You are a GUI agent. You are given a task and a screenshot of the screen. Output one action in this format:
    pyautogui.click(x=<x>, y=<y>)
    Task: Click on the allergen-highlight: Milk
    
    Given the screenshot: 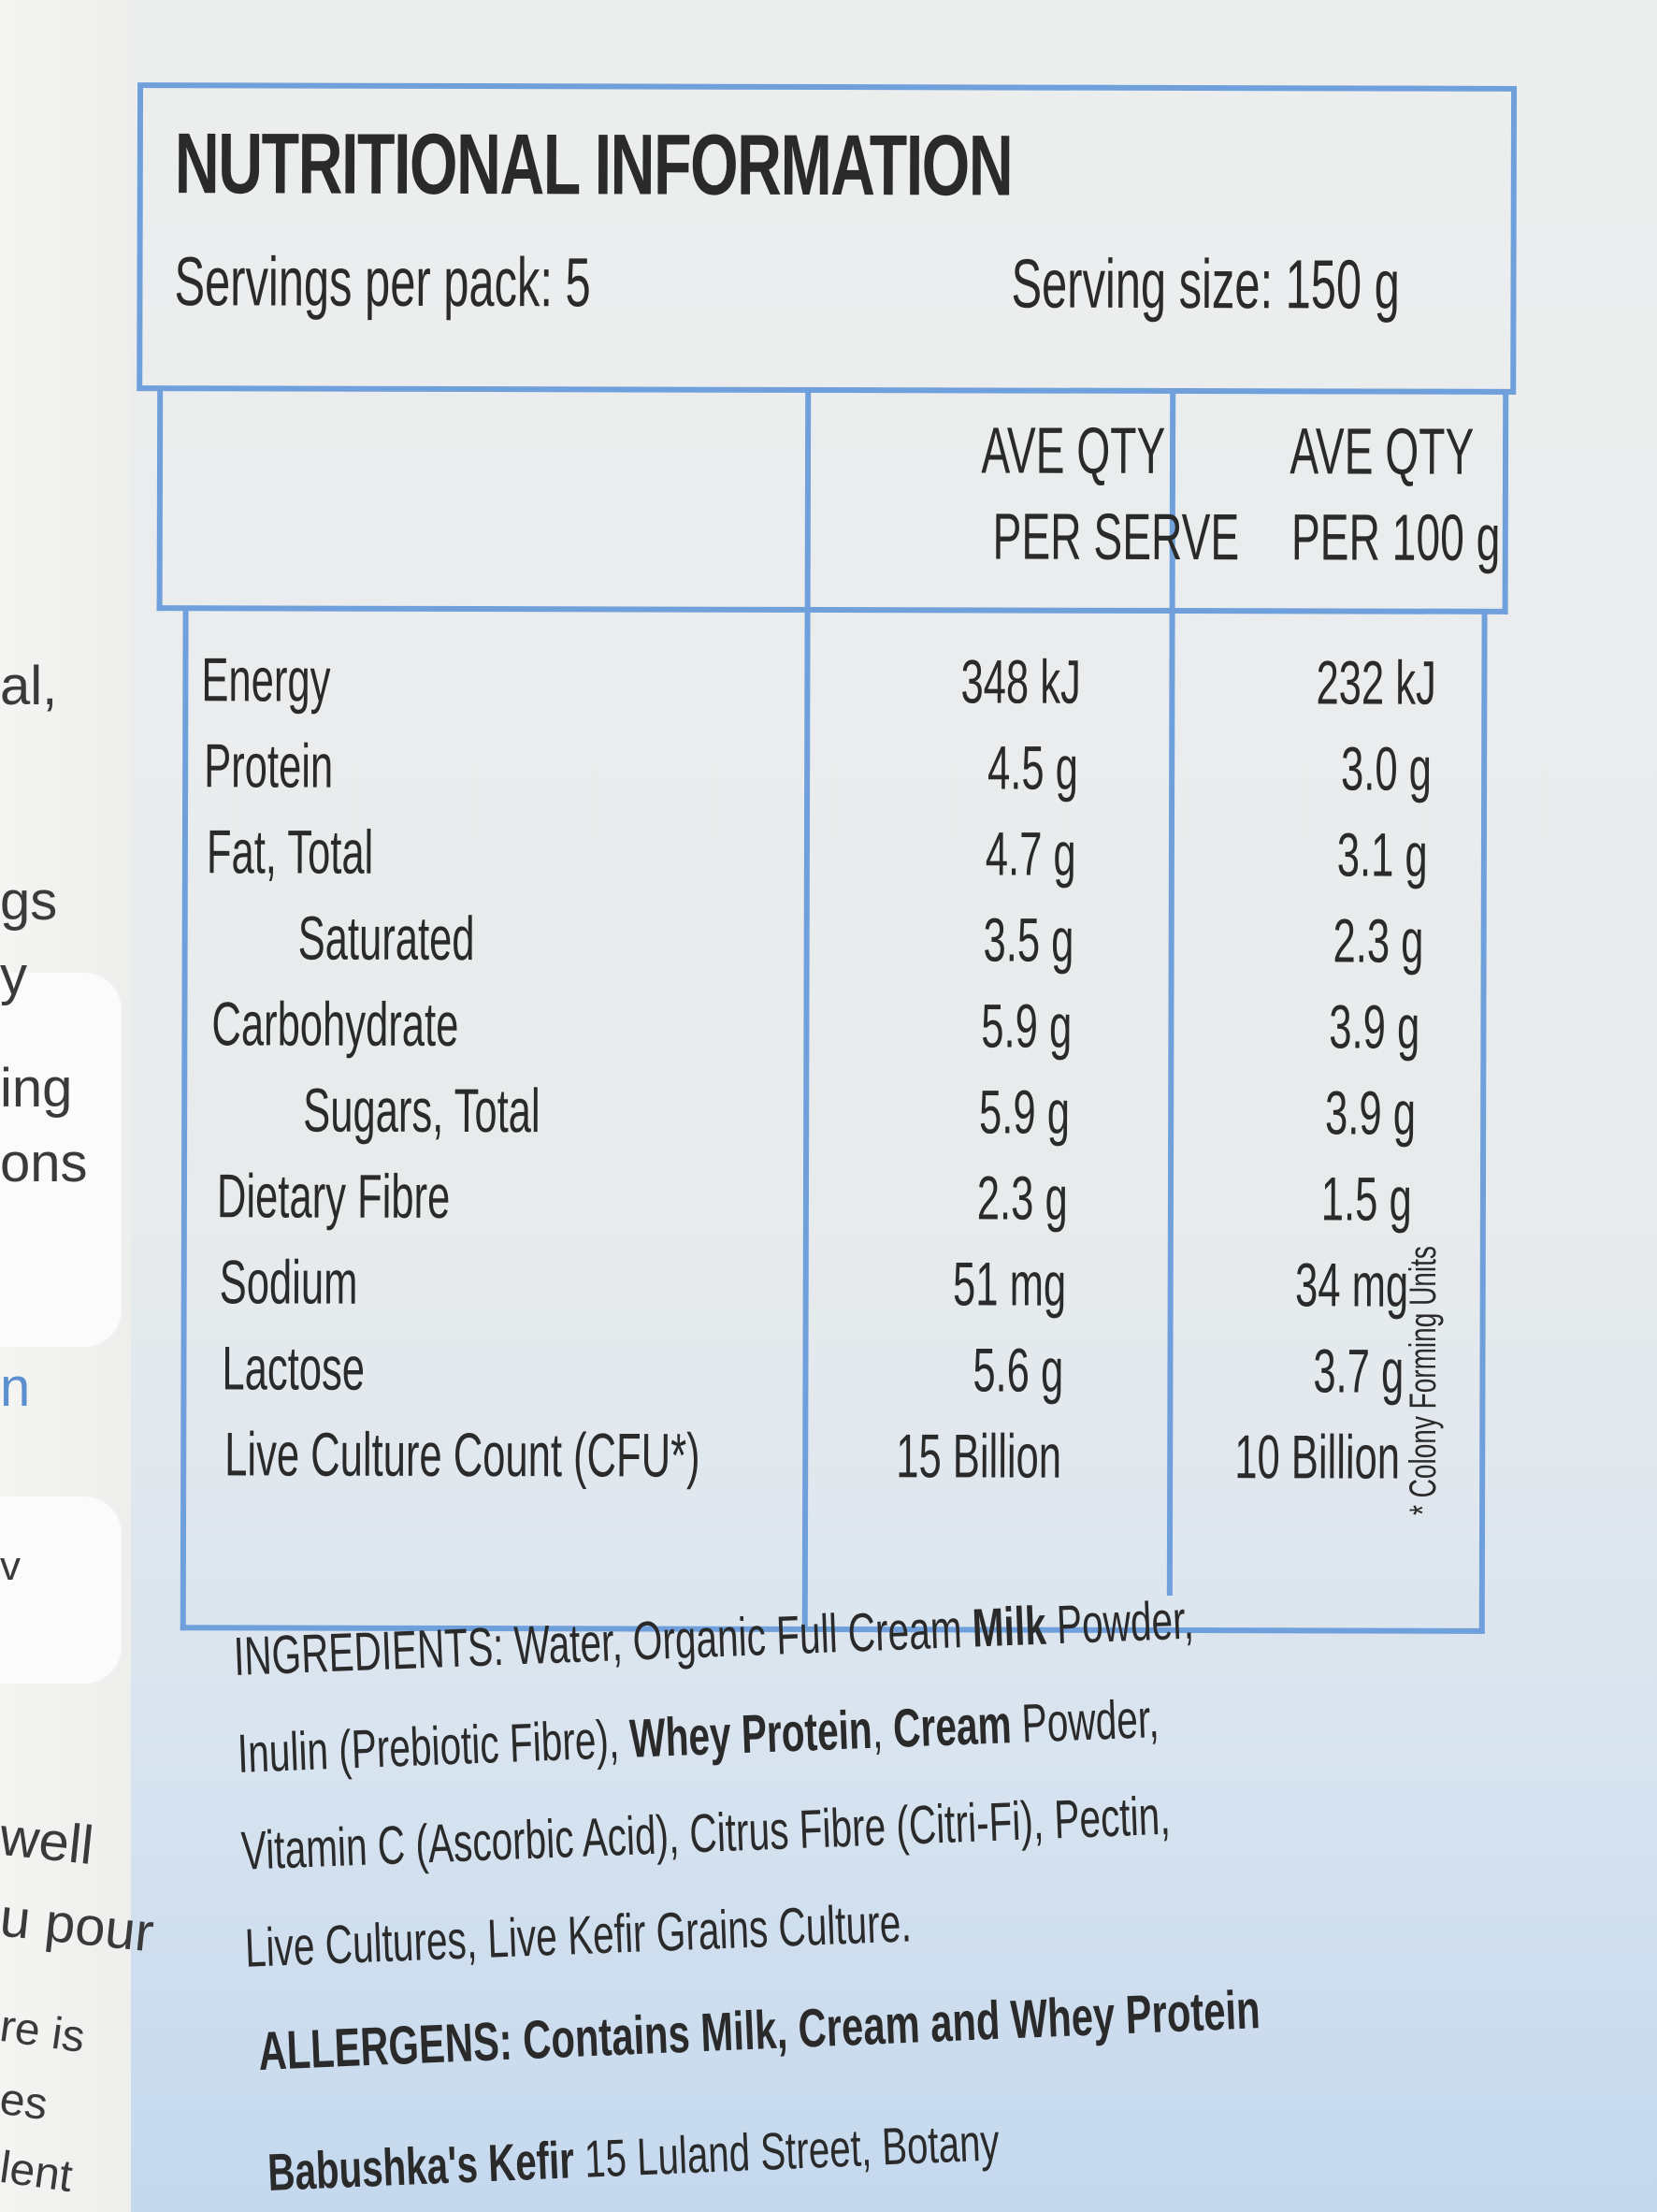 What is the action you would take?
    pyautogui.click(x=1009, y=1627)
    